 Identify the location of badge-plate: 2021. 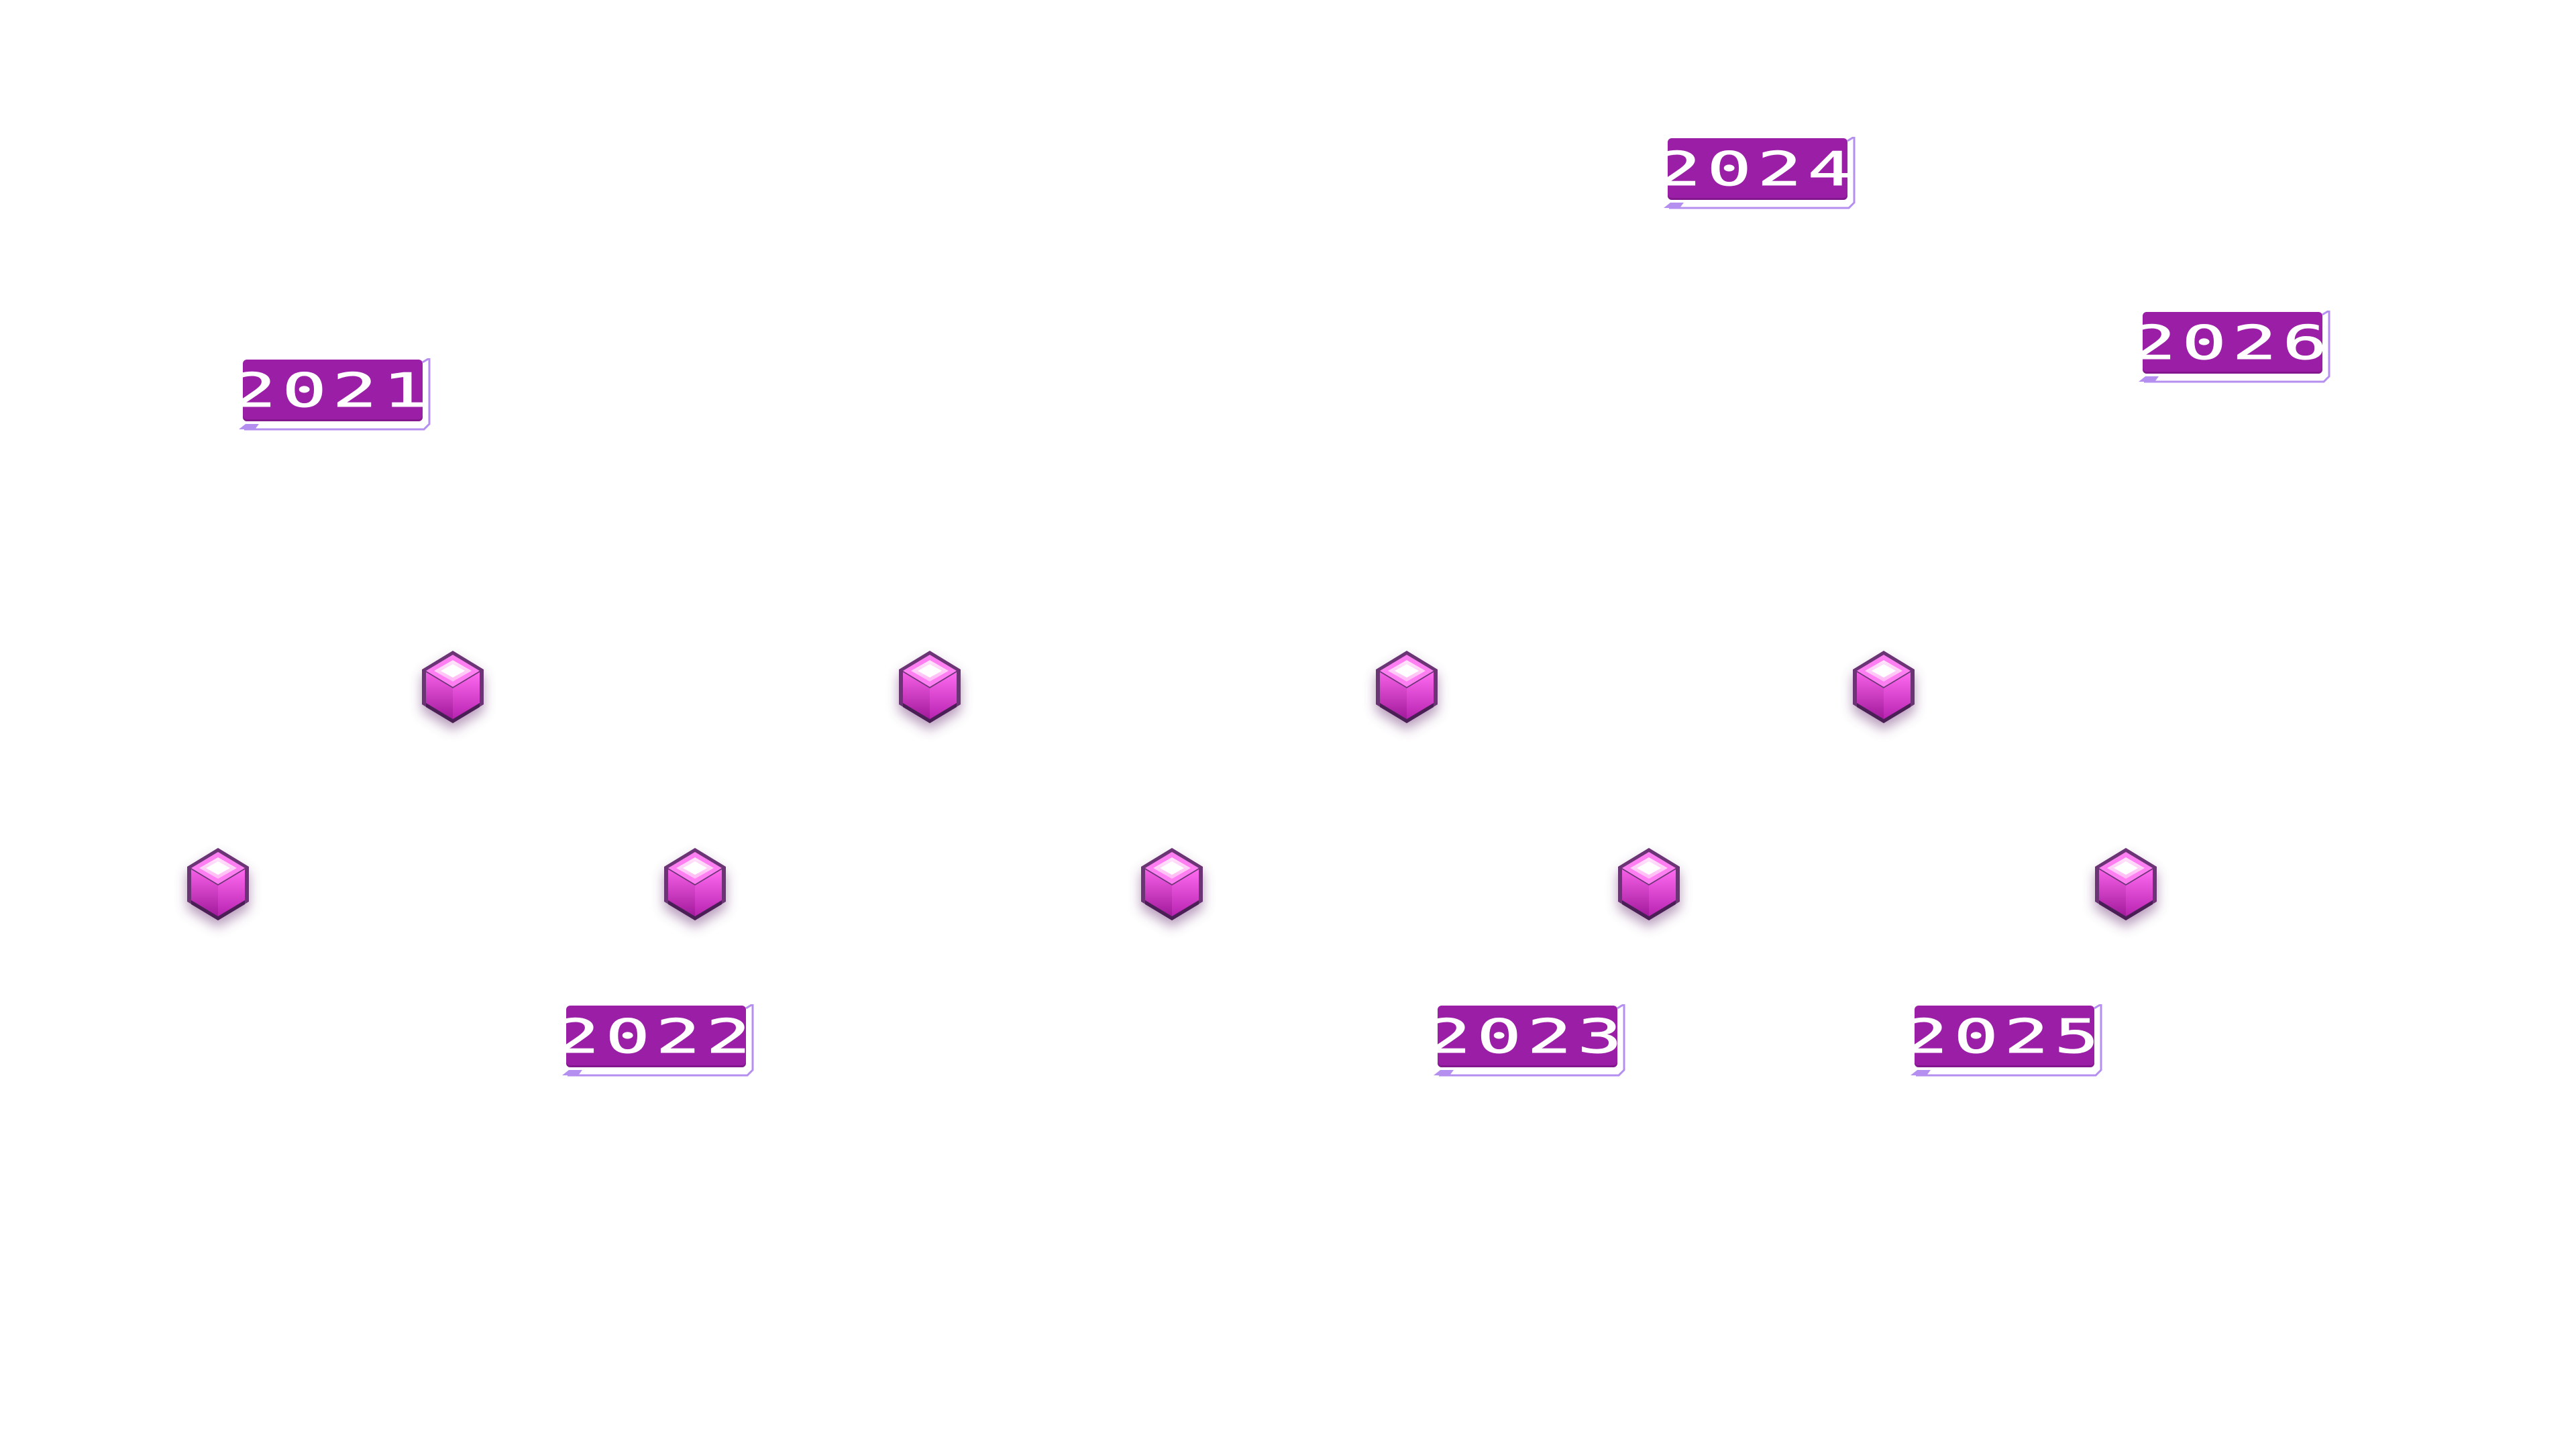
(329, 390).